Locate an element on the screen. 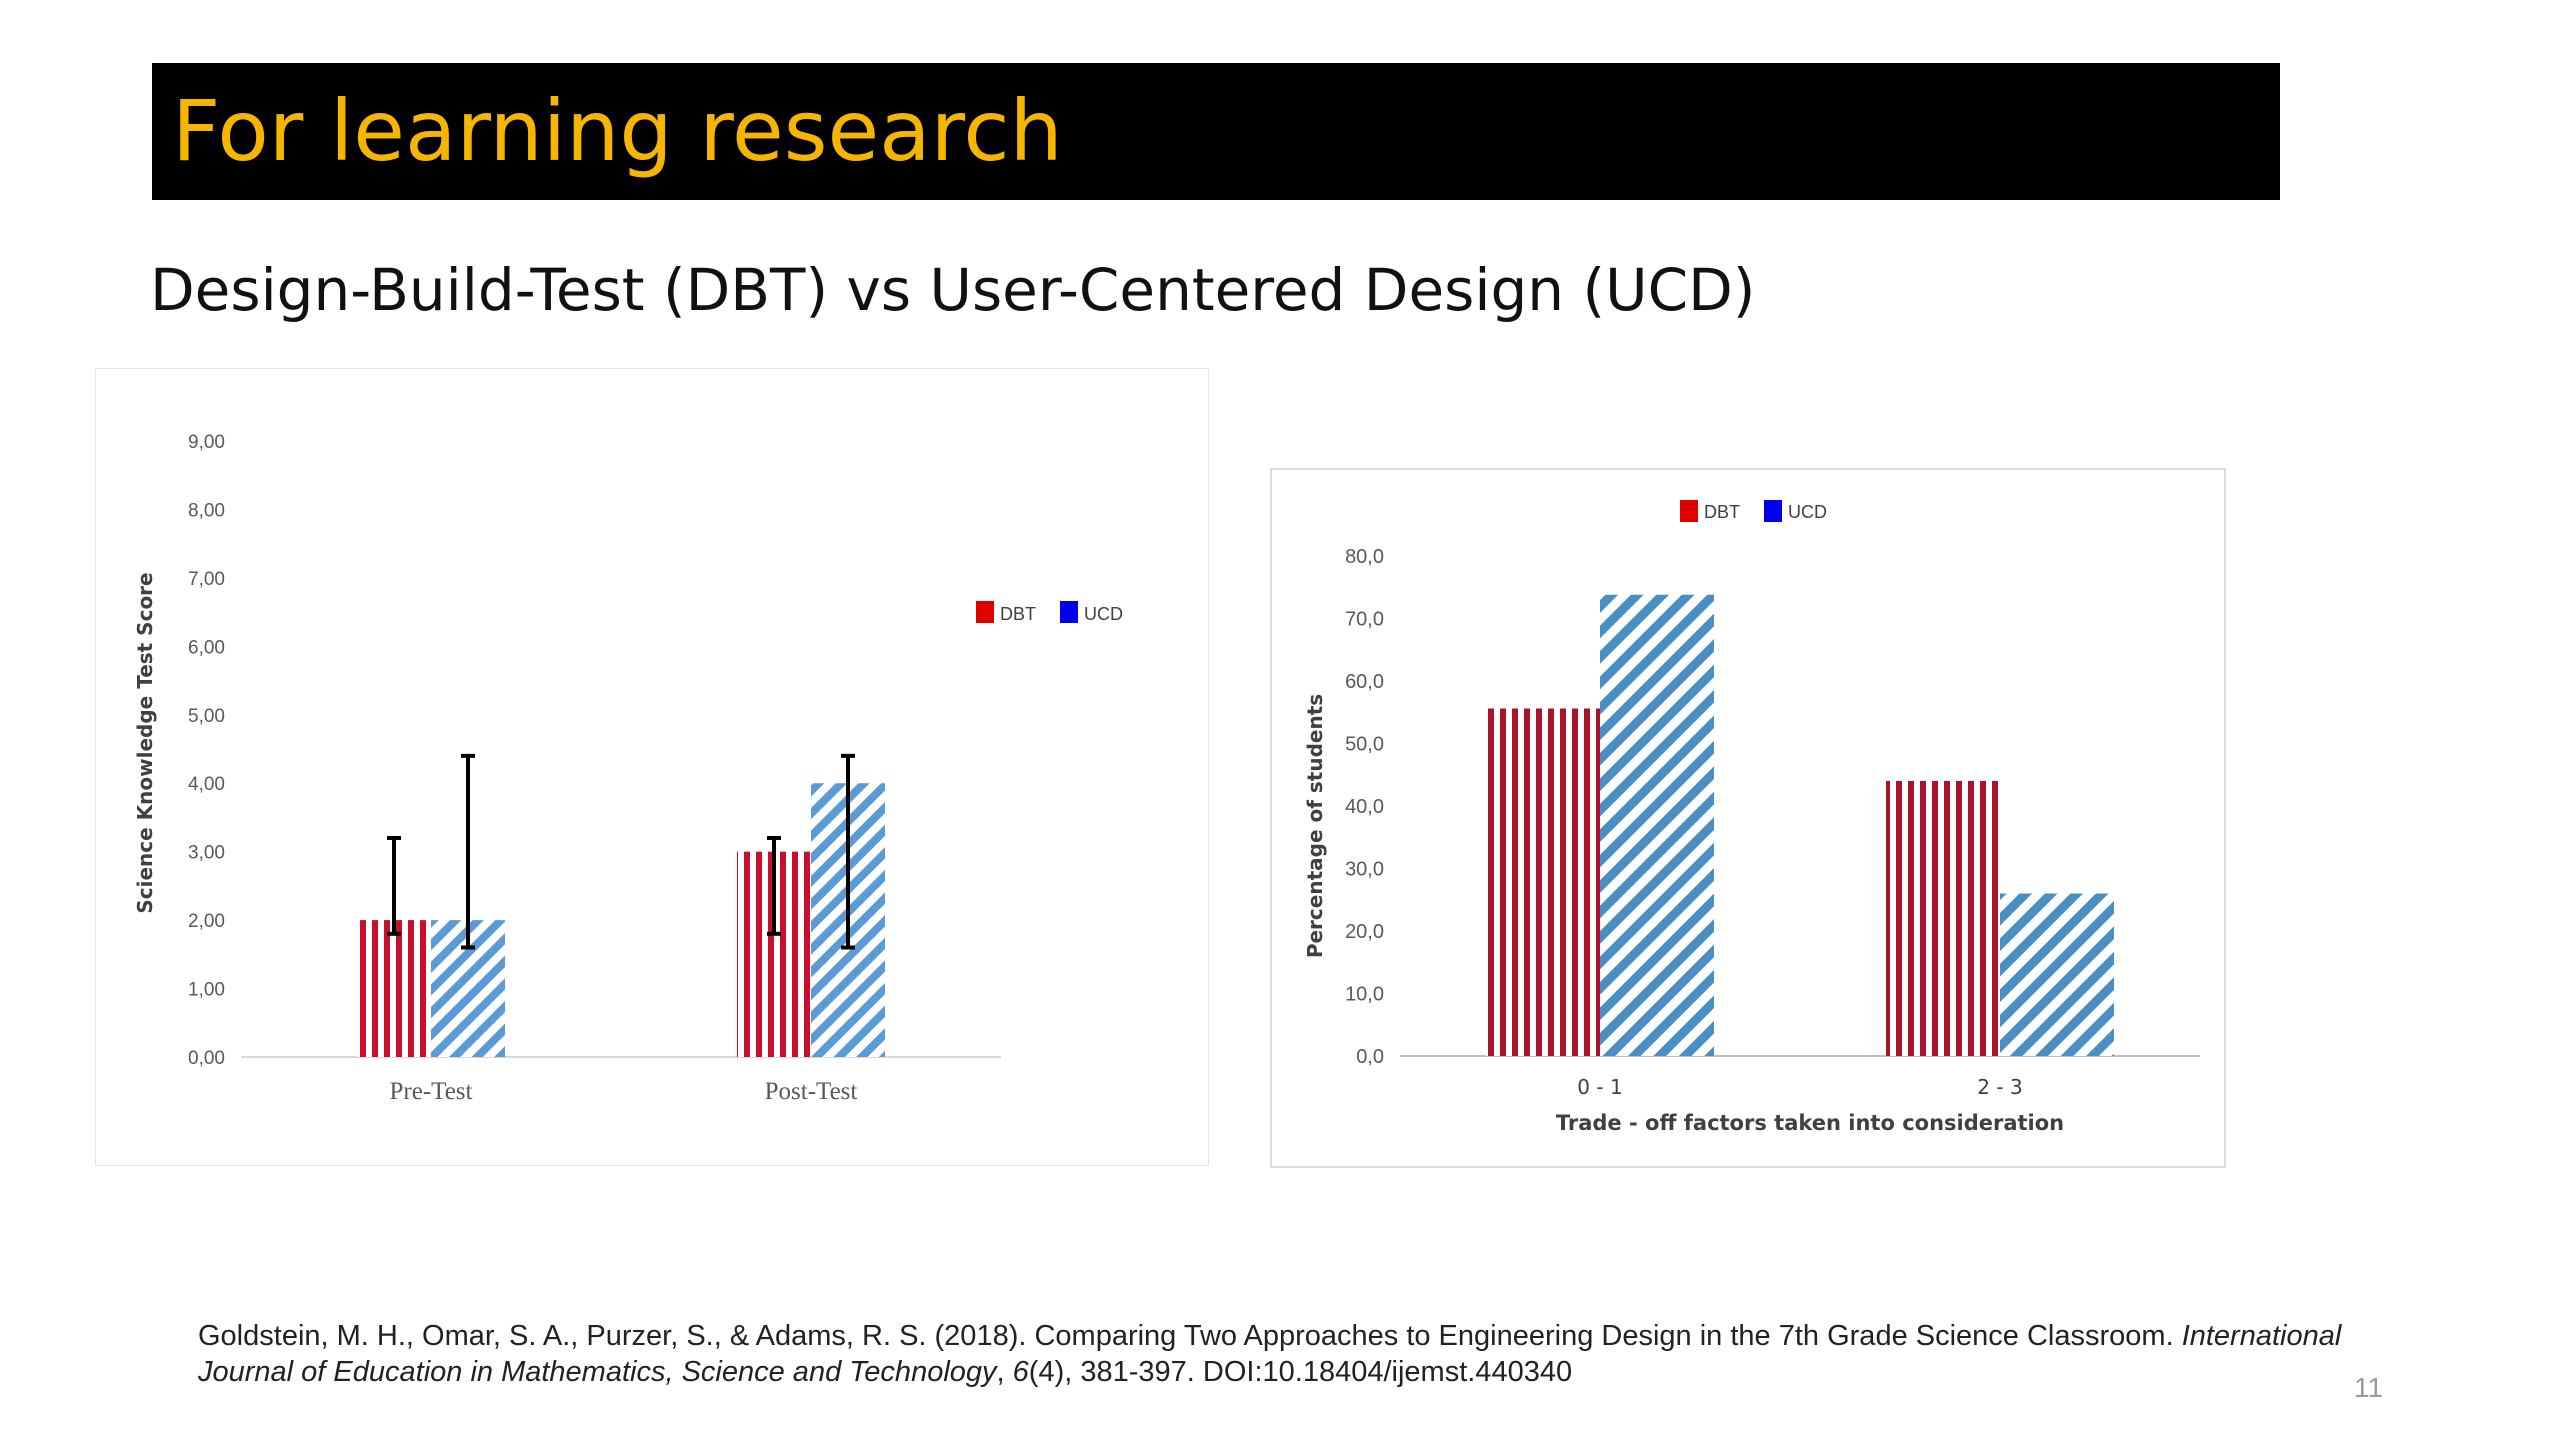 This screenshot has width=2560, height=1440. x-category-label: 0 - 1 is located at coordinates (1599, 1087).